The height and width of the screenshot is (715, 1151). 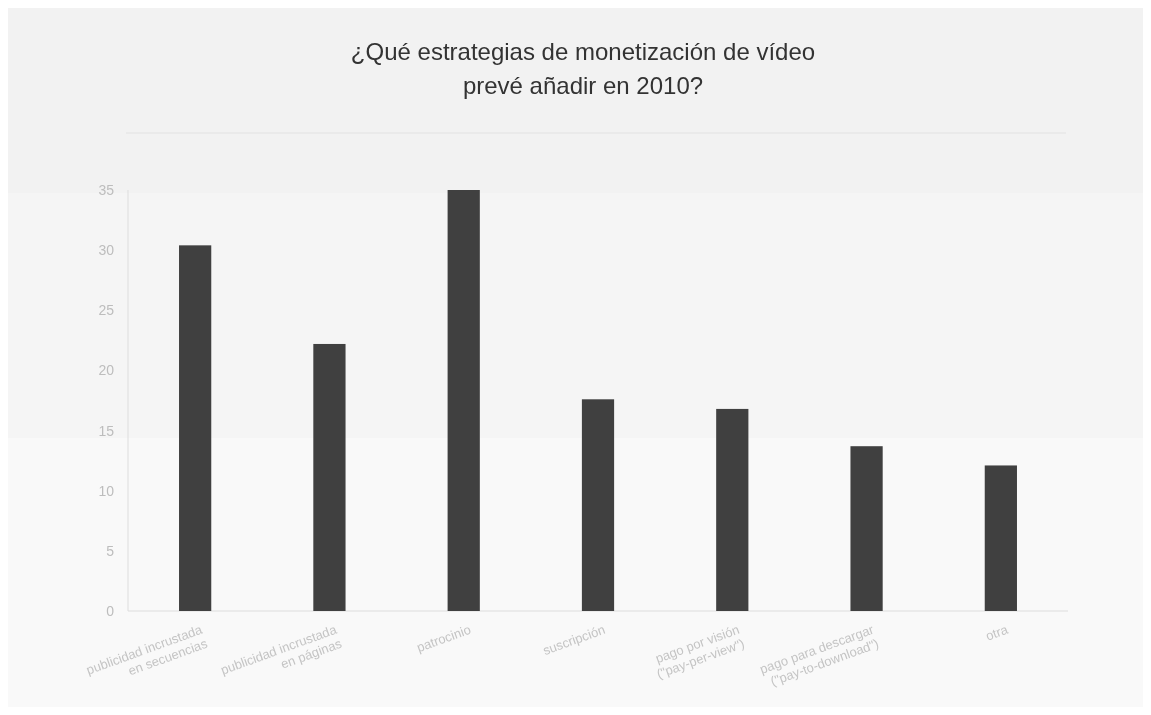 What do you see at coordinates (583, 68) in the screenshot?
I see `chart-title: ¿Qué estrategias de monetización de vídeo prevé añadir en 2010?` at bounding box center [583, 68].